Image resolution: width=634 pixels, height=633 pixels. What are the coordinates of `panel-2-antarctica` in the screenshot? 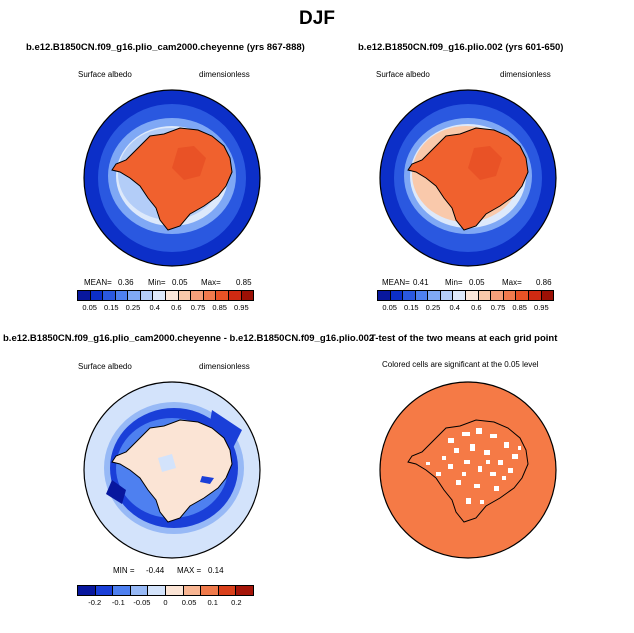 It's located at (468, 179).